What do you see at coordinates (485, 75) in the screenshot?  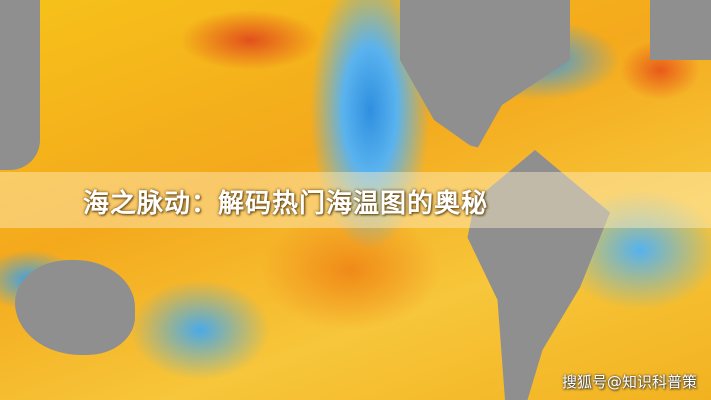 I see `land-north-america` at bounding box center [485, 75].